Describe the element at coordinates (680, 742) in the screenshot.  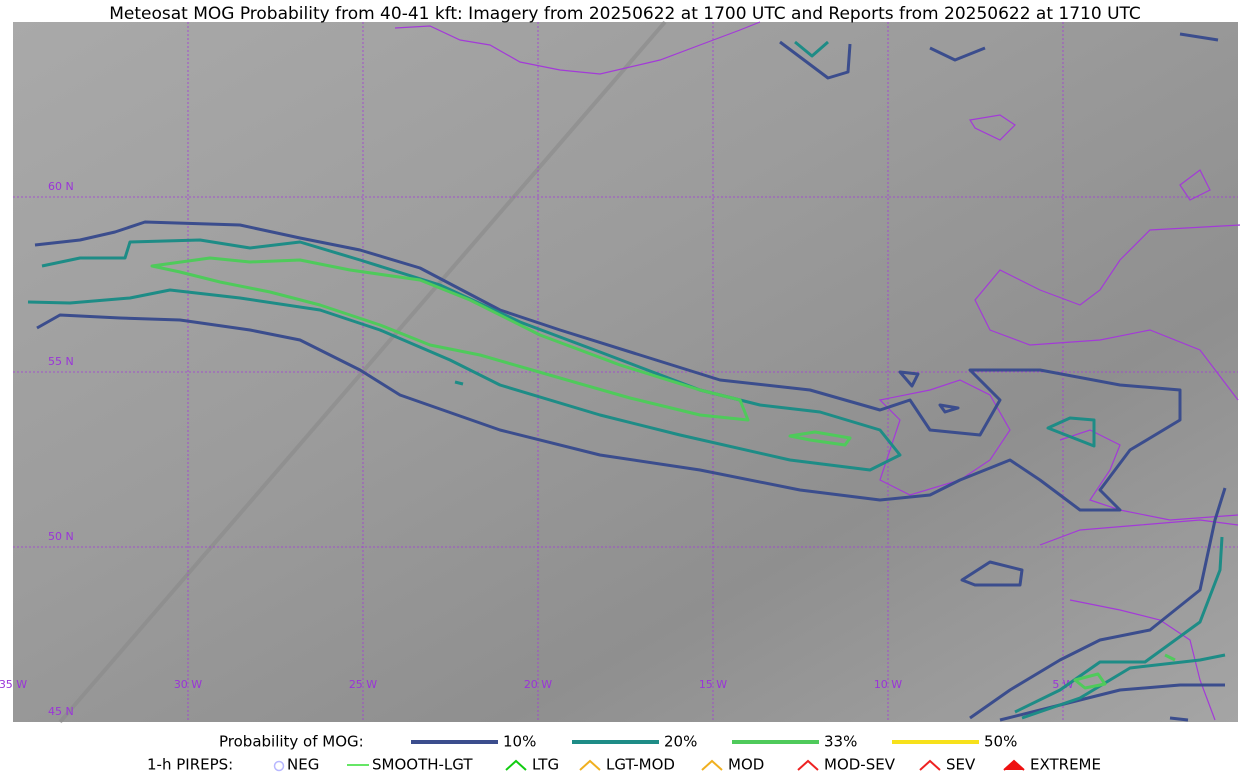
I see `legend-label: 20%` at that location.